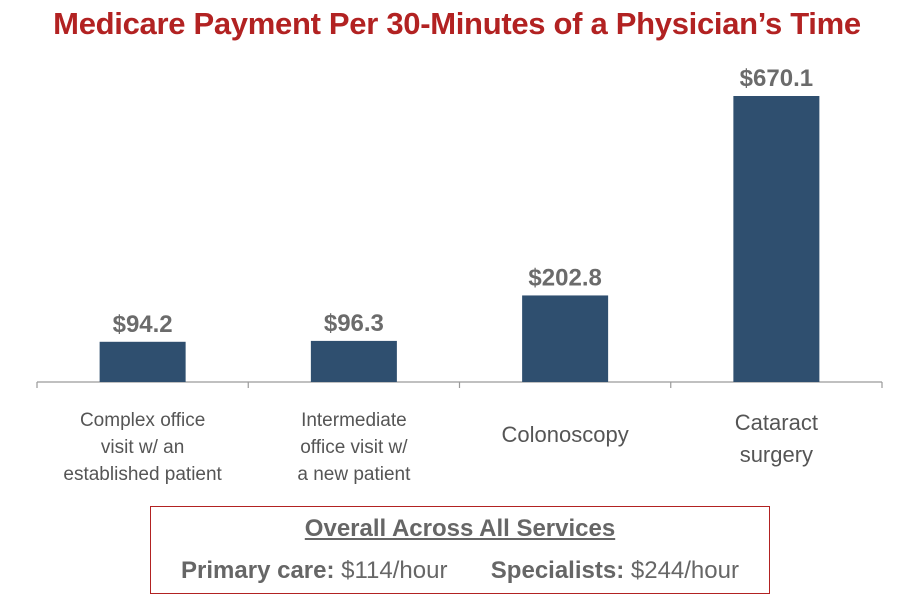  What do you see at coordinates (258, 570) in the screenshot?
I see `primary-care-label: Primary care:` at bounding box center [258, 570].